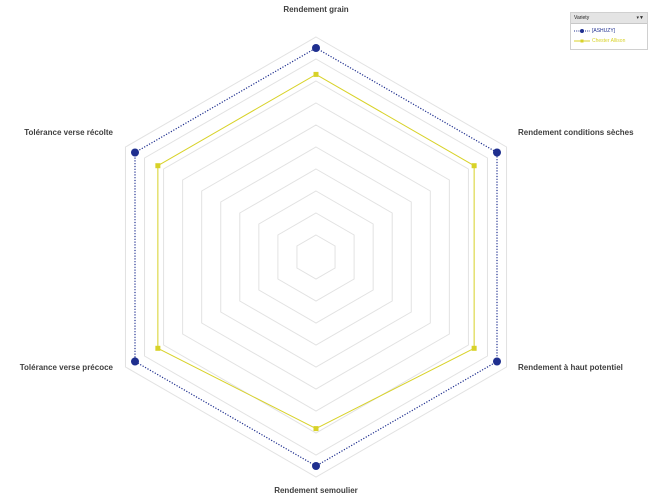 This screenshot has height=498, width=654. I want to click on legend-label: Chester Allison, so click(609, 41).